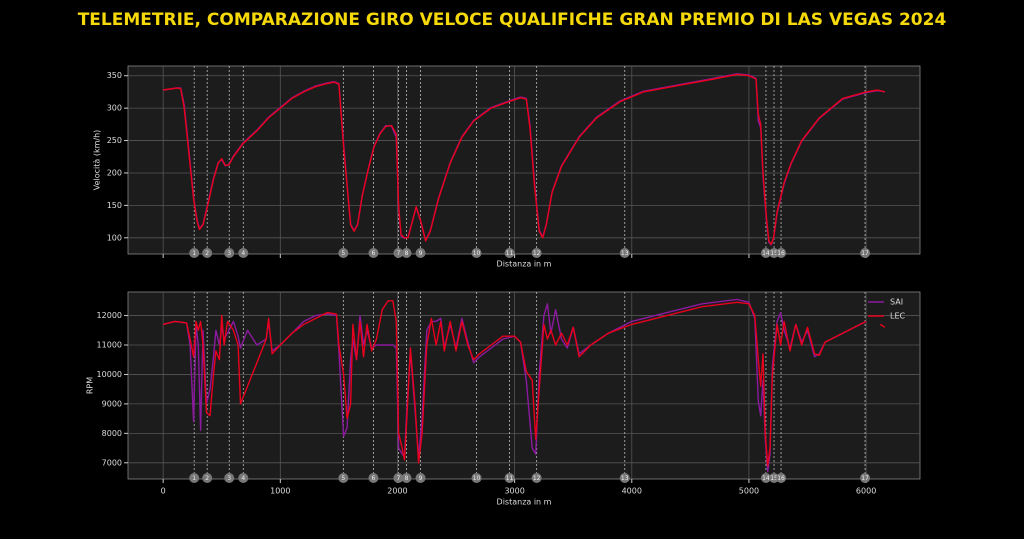  I want to click on y-tick-label: 300, so click(114, 108).